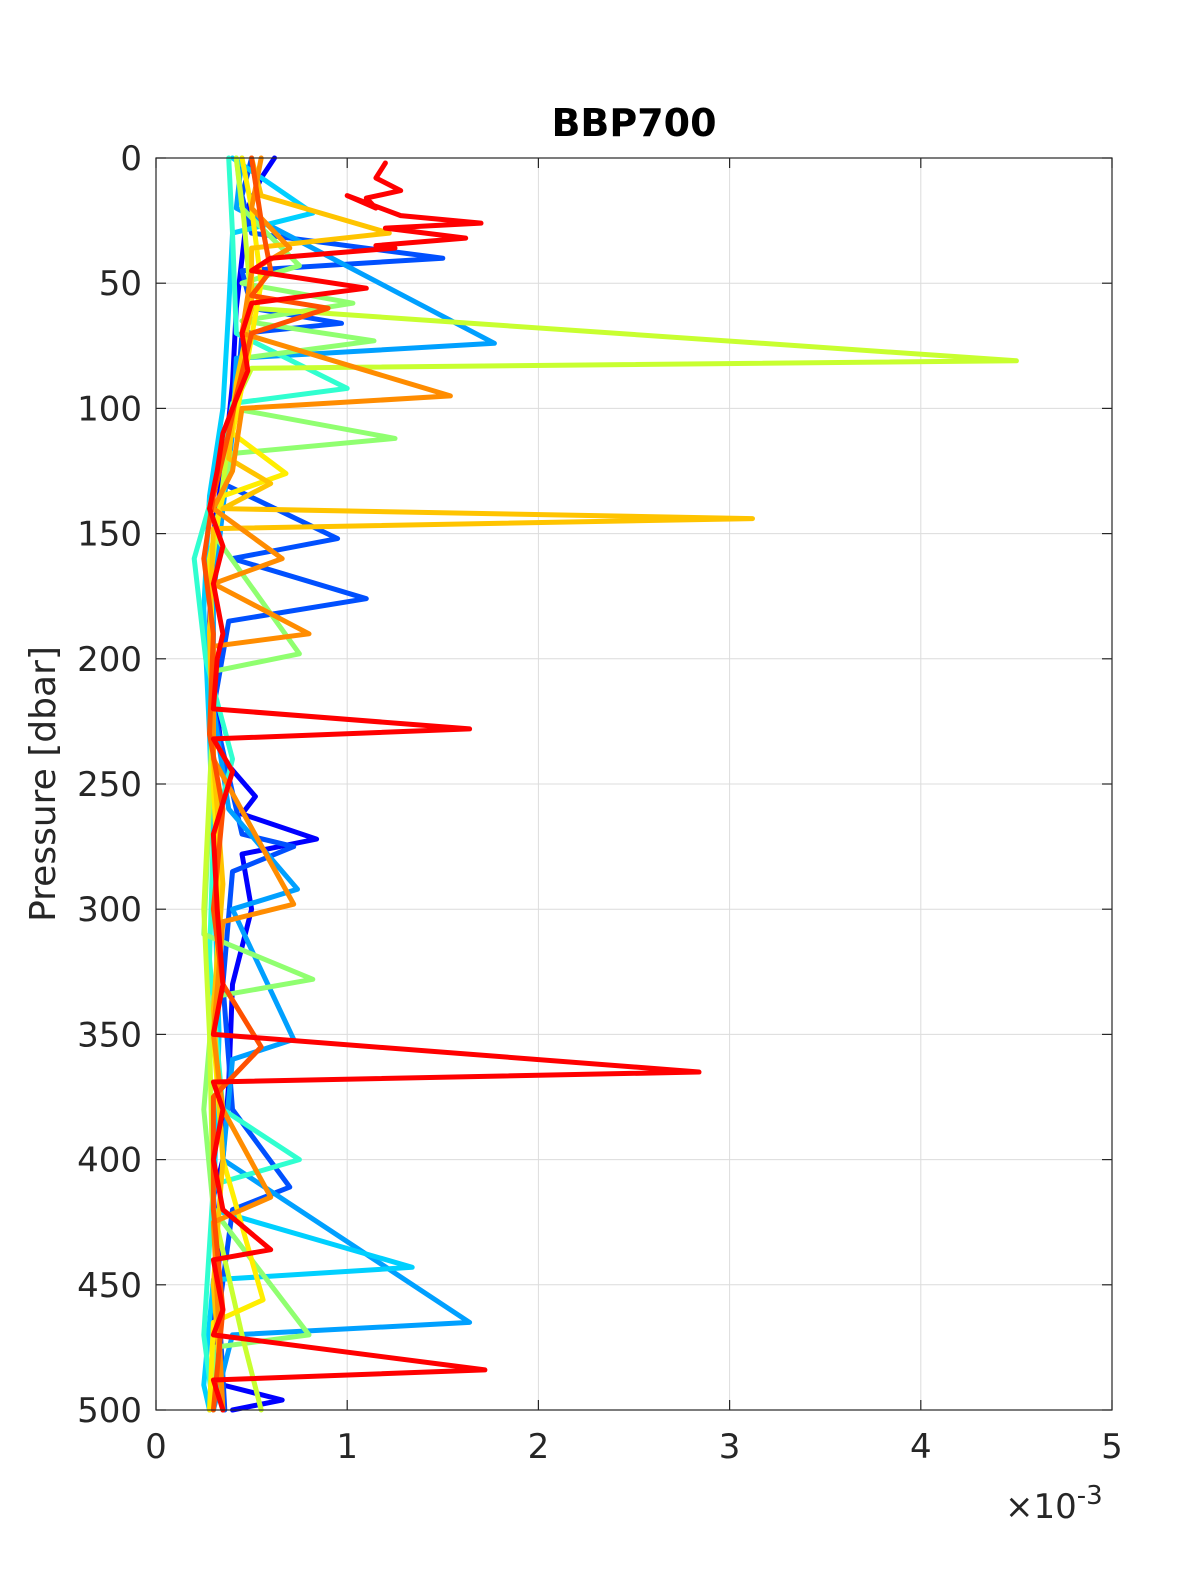 This screenshot has height=1575, width=1200. What do you see at coordinates (109, 1161) in the screenshot?
I see `y-tick-label: 400` at bounding box center [109, 1161].